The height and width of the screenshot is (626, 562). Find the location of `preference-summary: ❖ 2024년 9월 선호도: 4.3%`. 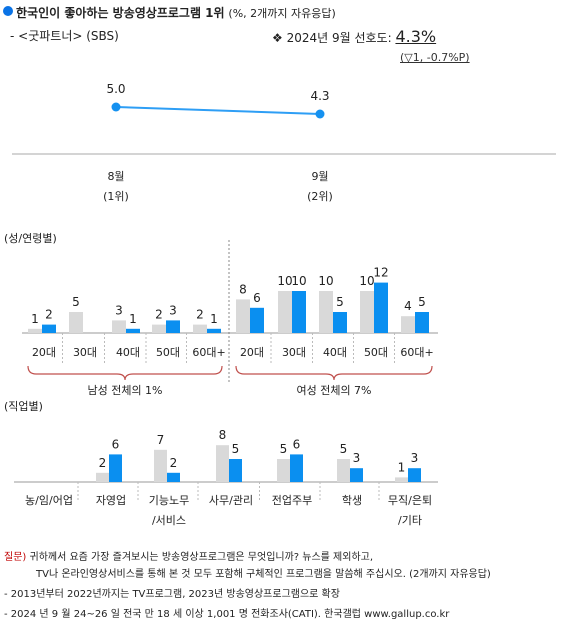

preference-summary: ❖ 2024년 9월 선호도: 4.3% is located at coordinates (354, 36).